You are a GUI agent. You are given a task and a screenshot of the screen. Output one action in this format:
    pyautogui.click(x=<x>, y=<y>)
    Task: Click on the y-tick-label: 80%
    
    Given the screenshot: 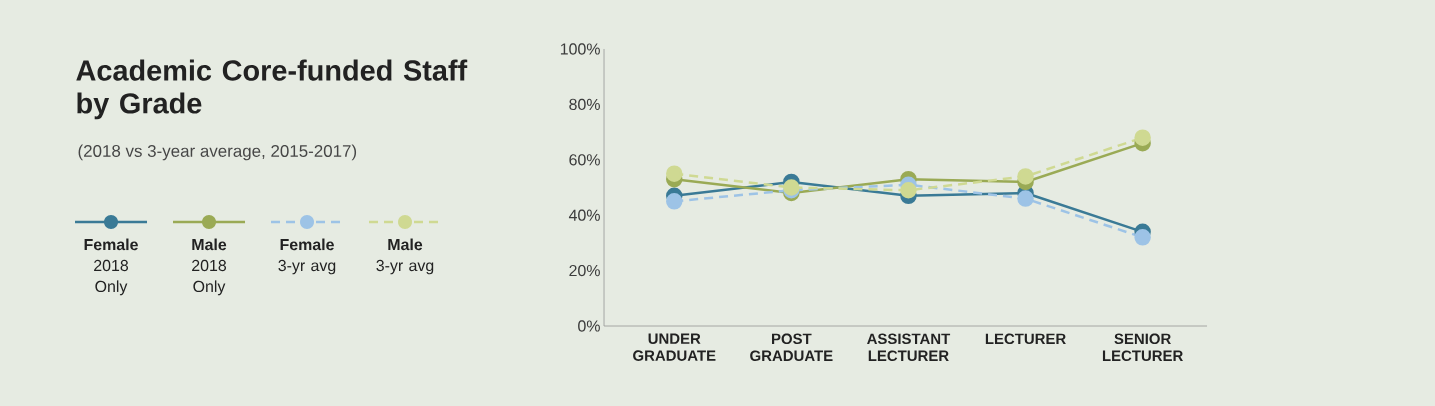 What is the action you would take?
    pyautogui.click(x=584, y=104)
    